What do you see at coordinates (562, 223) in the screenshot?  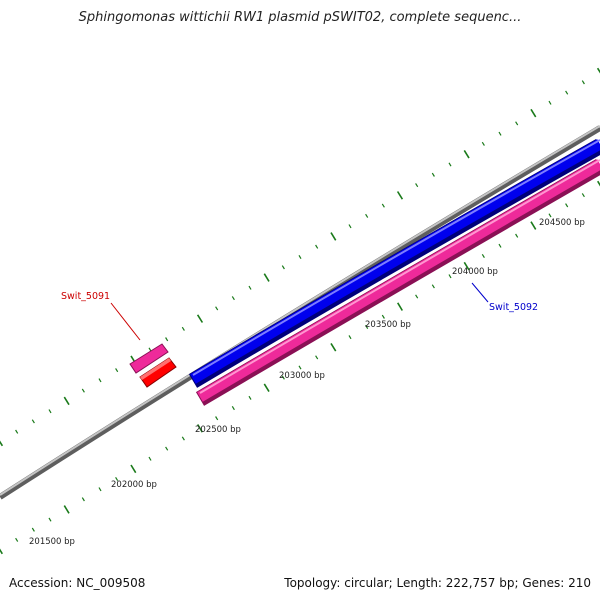 I see `ruler-label: 204500 bp` at bounding box center [562, 223].